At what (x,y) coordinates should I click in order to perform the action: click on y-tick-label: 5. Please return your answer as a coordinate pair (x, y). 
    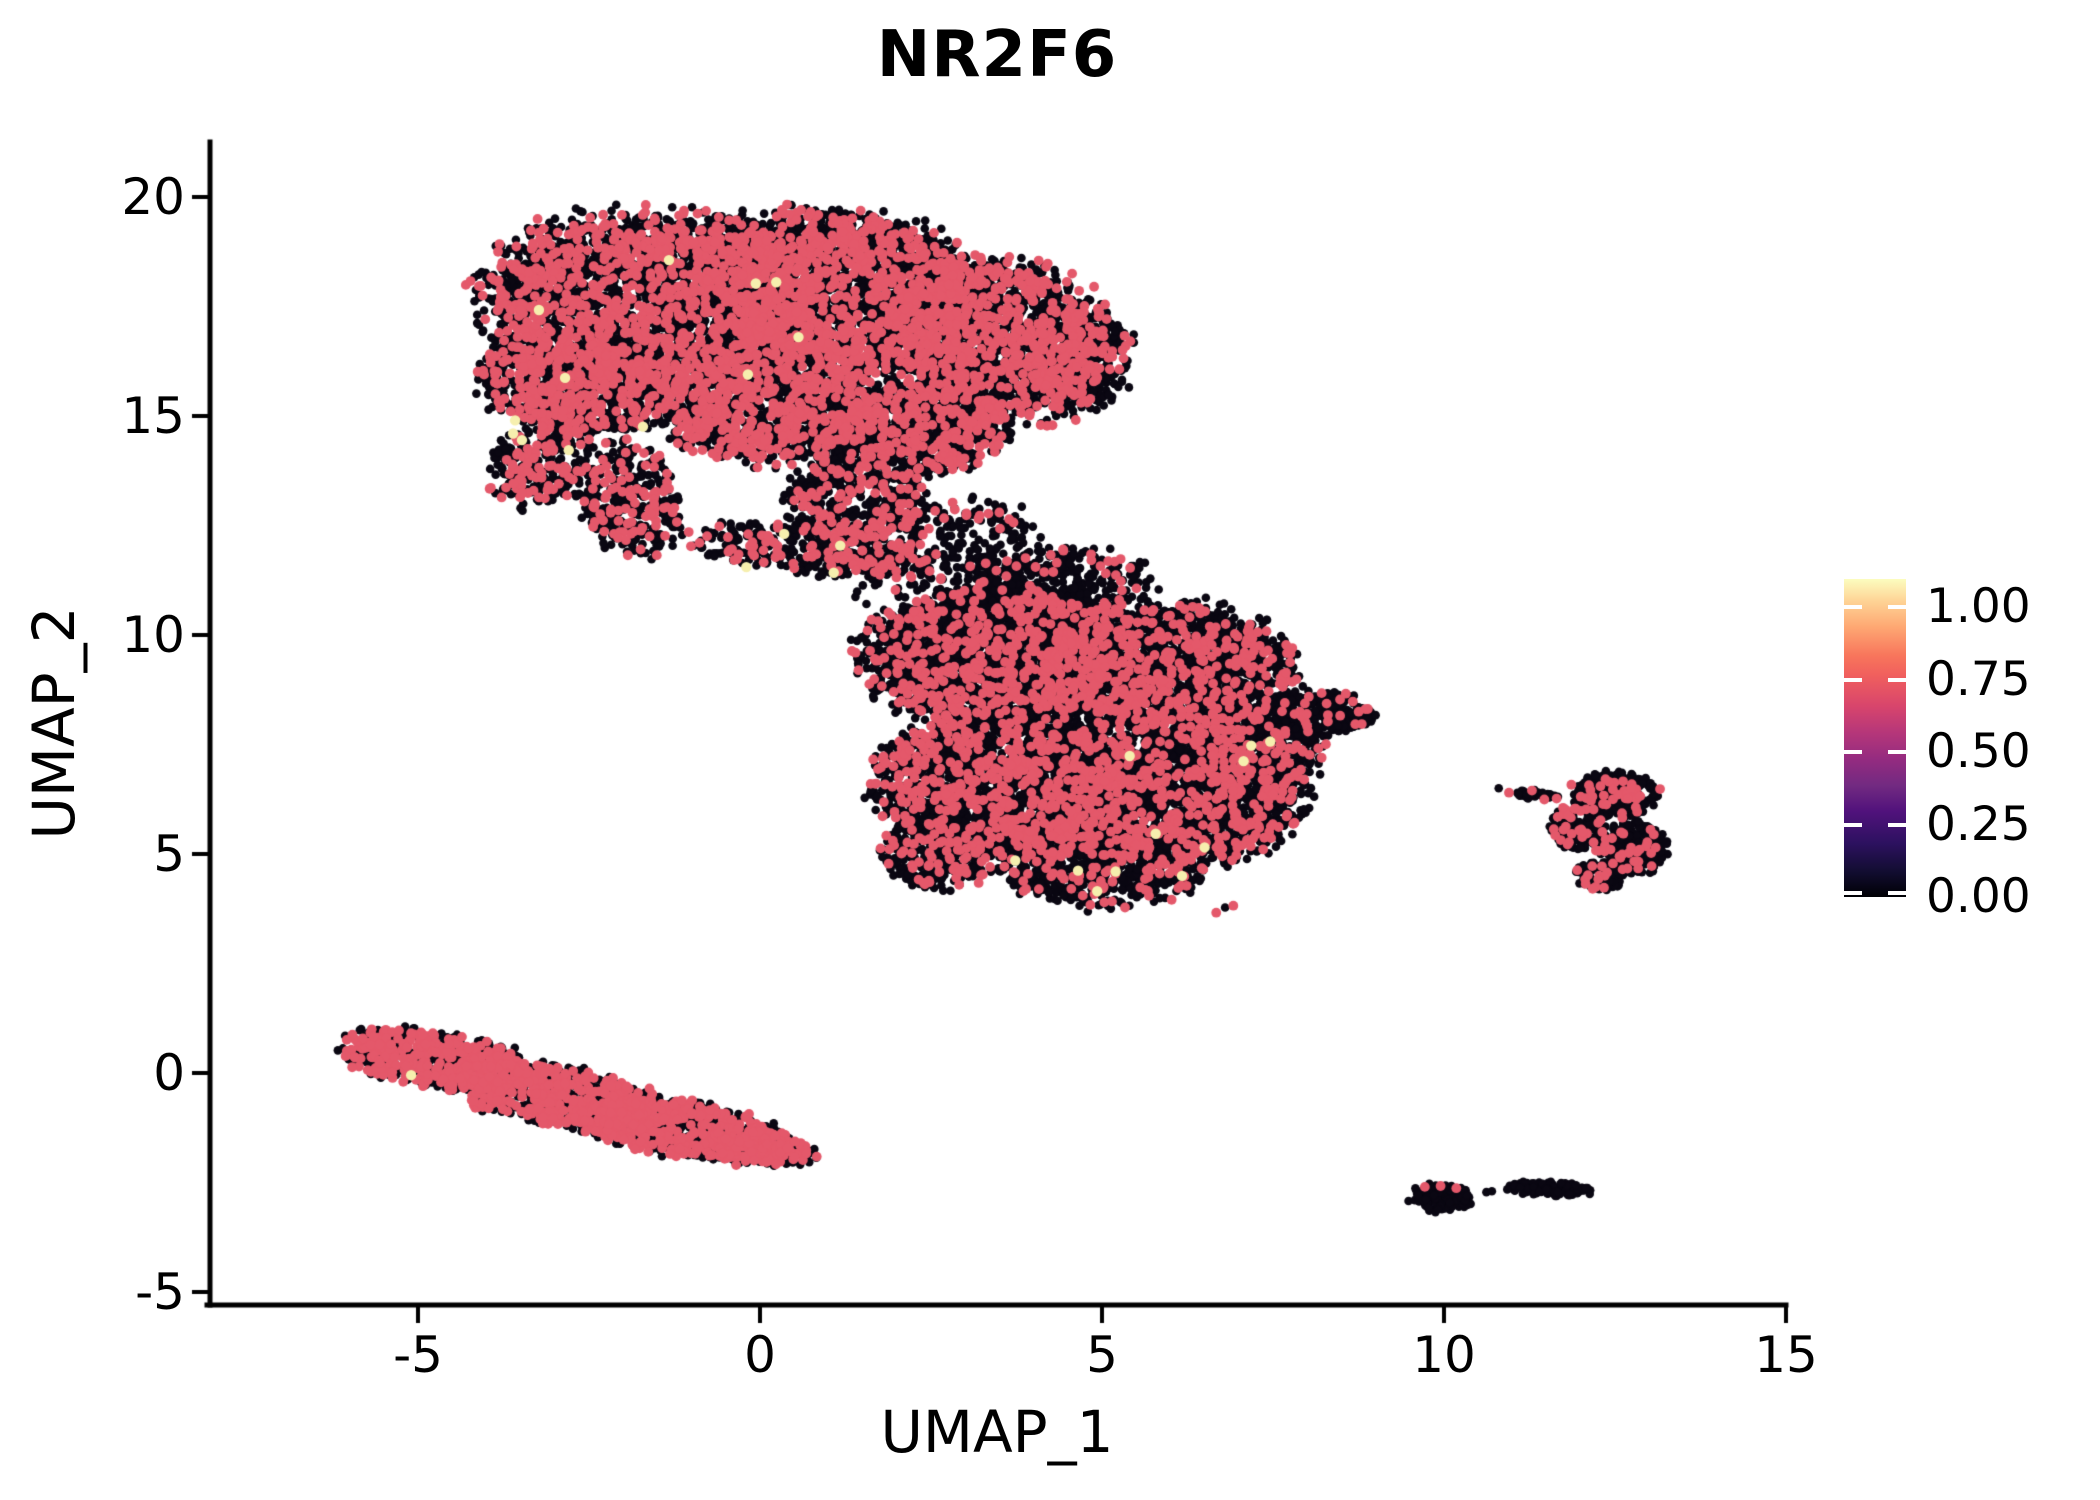
    Looking at the image, I should click on (169, 854).